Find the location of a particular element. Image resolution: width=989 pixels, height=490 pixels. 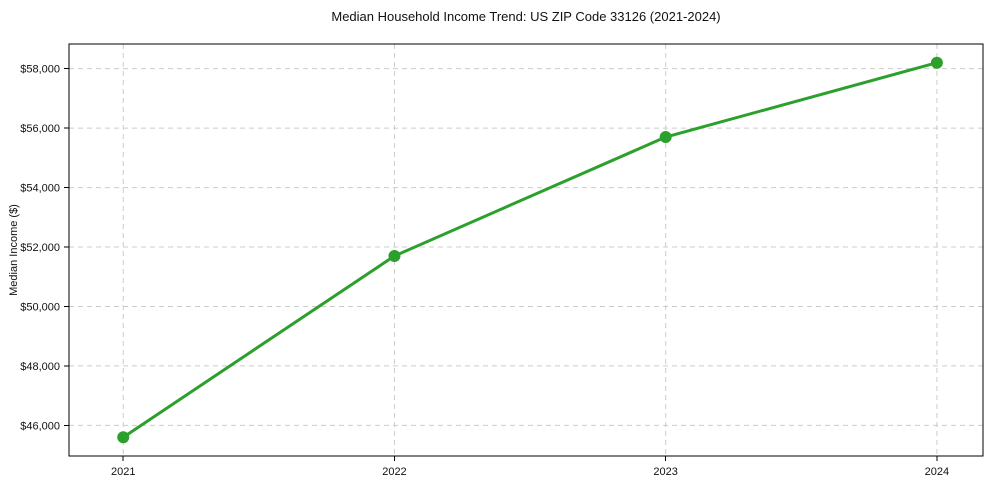

y-tick-label: $50,000 is located at coordinates (40, 307).